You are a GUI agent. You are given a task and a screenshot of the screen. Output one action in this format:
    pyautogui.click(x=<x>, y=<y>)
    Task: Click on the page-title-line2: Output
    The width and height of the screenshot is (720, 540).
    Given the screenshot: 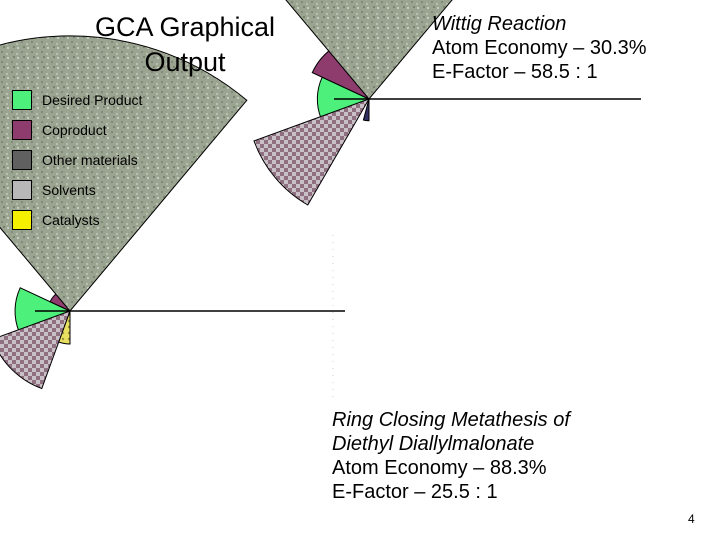 What is the action you would take?
    pyautogui.click(x=185, y=62)
    